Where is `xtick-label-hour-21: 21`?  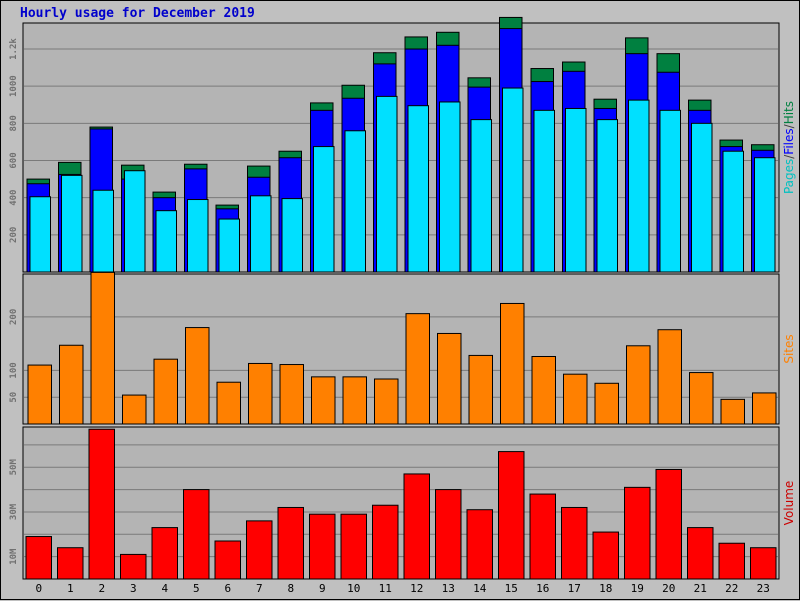
xtick-label-hour-21: 21 is located at coordinates (700, 588).